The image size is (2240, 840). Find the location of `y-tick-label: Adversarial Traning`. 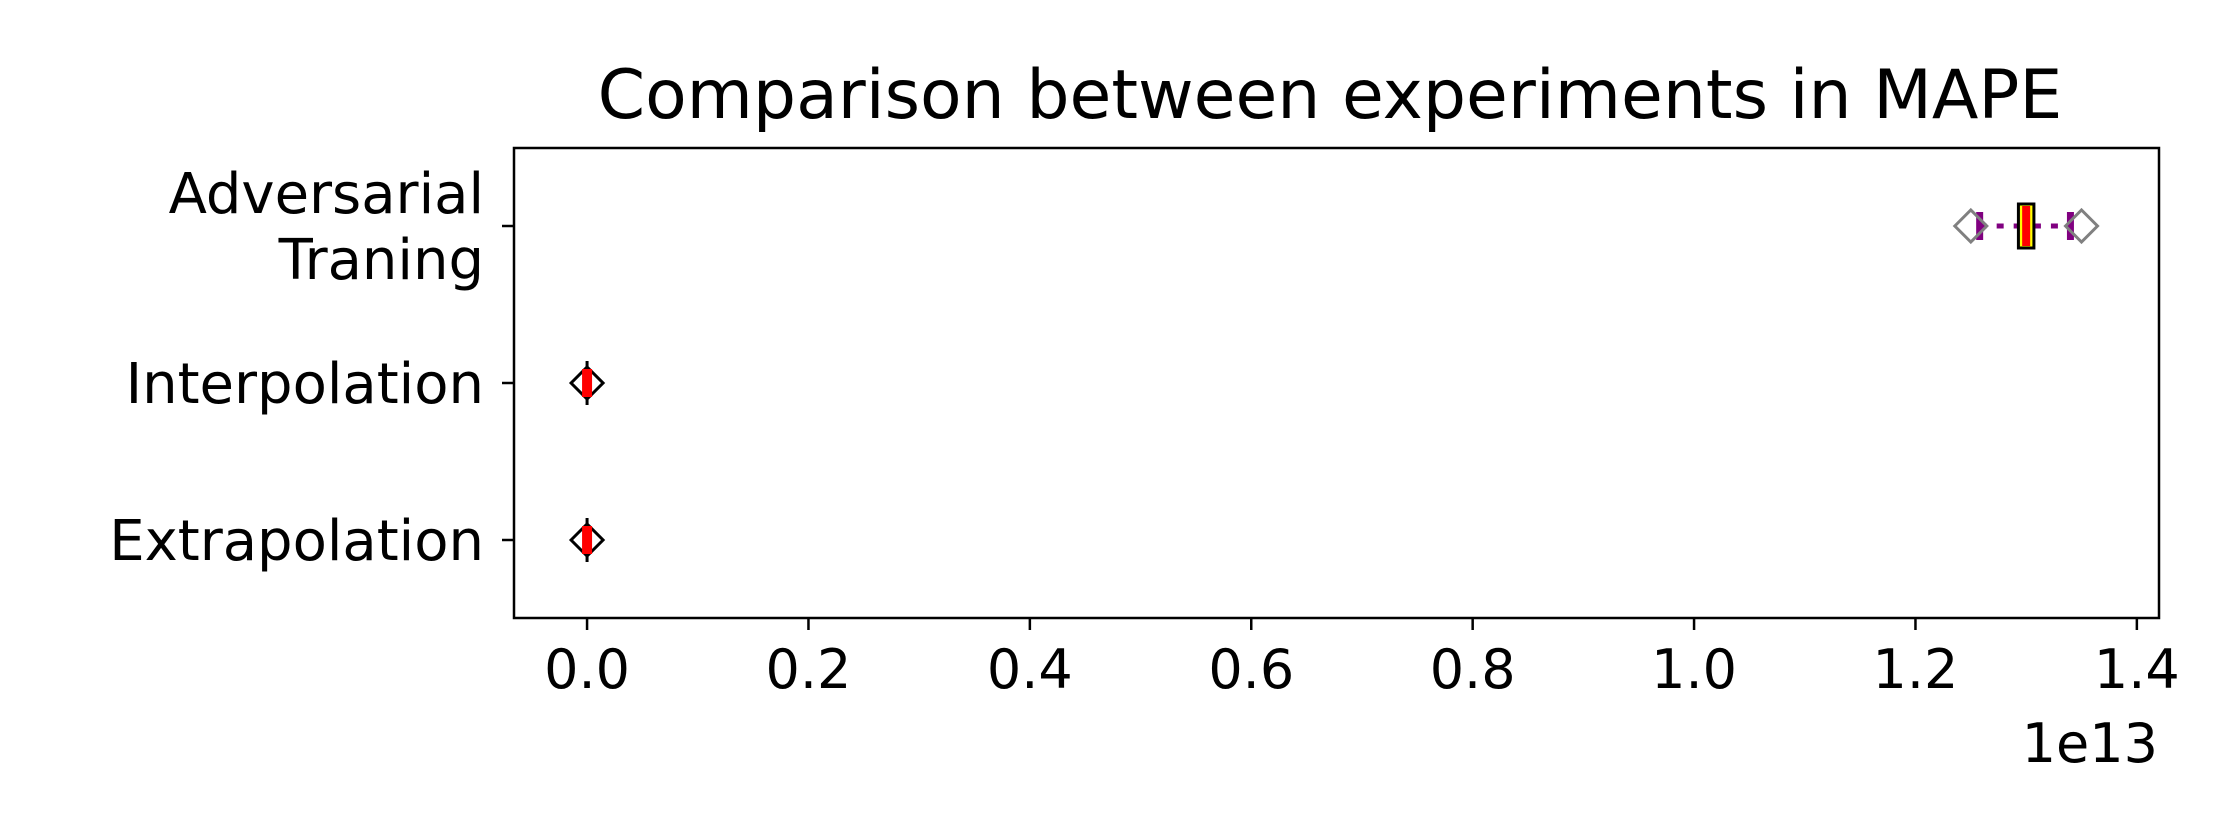

y-tick-label: Adversarial Traning is located at coordinates (326, 227).